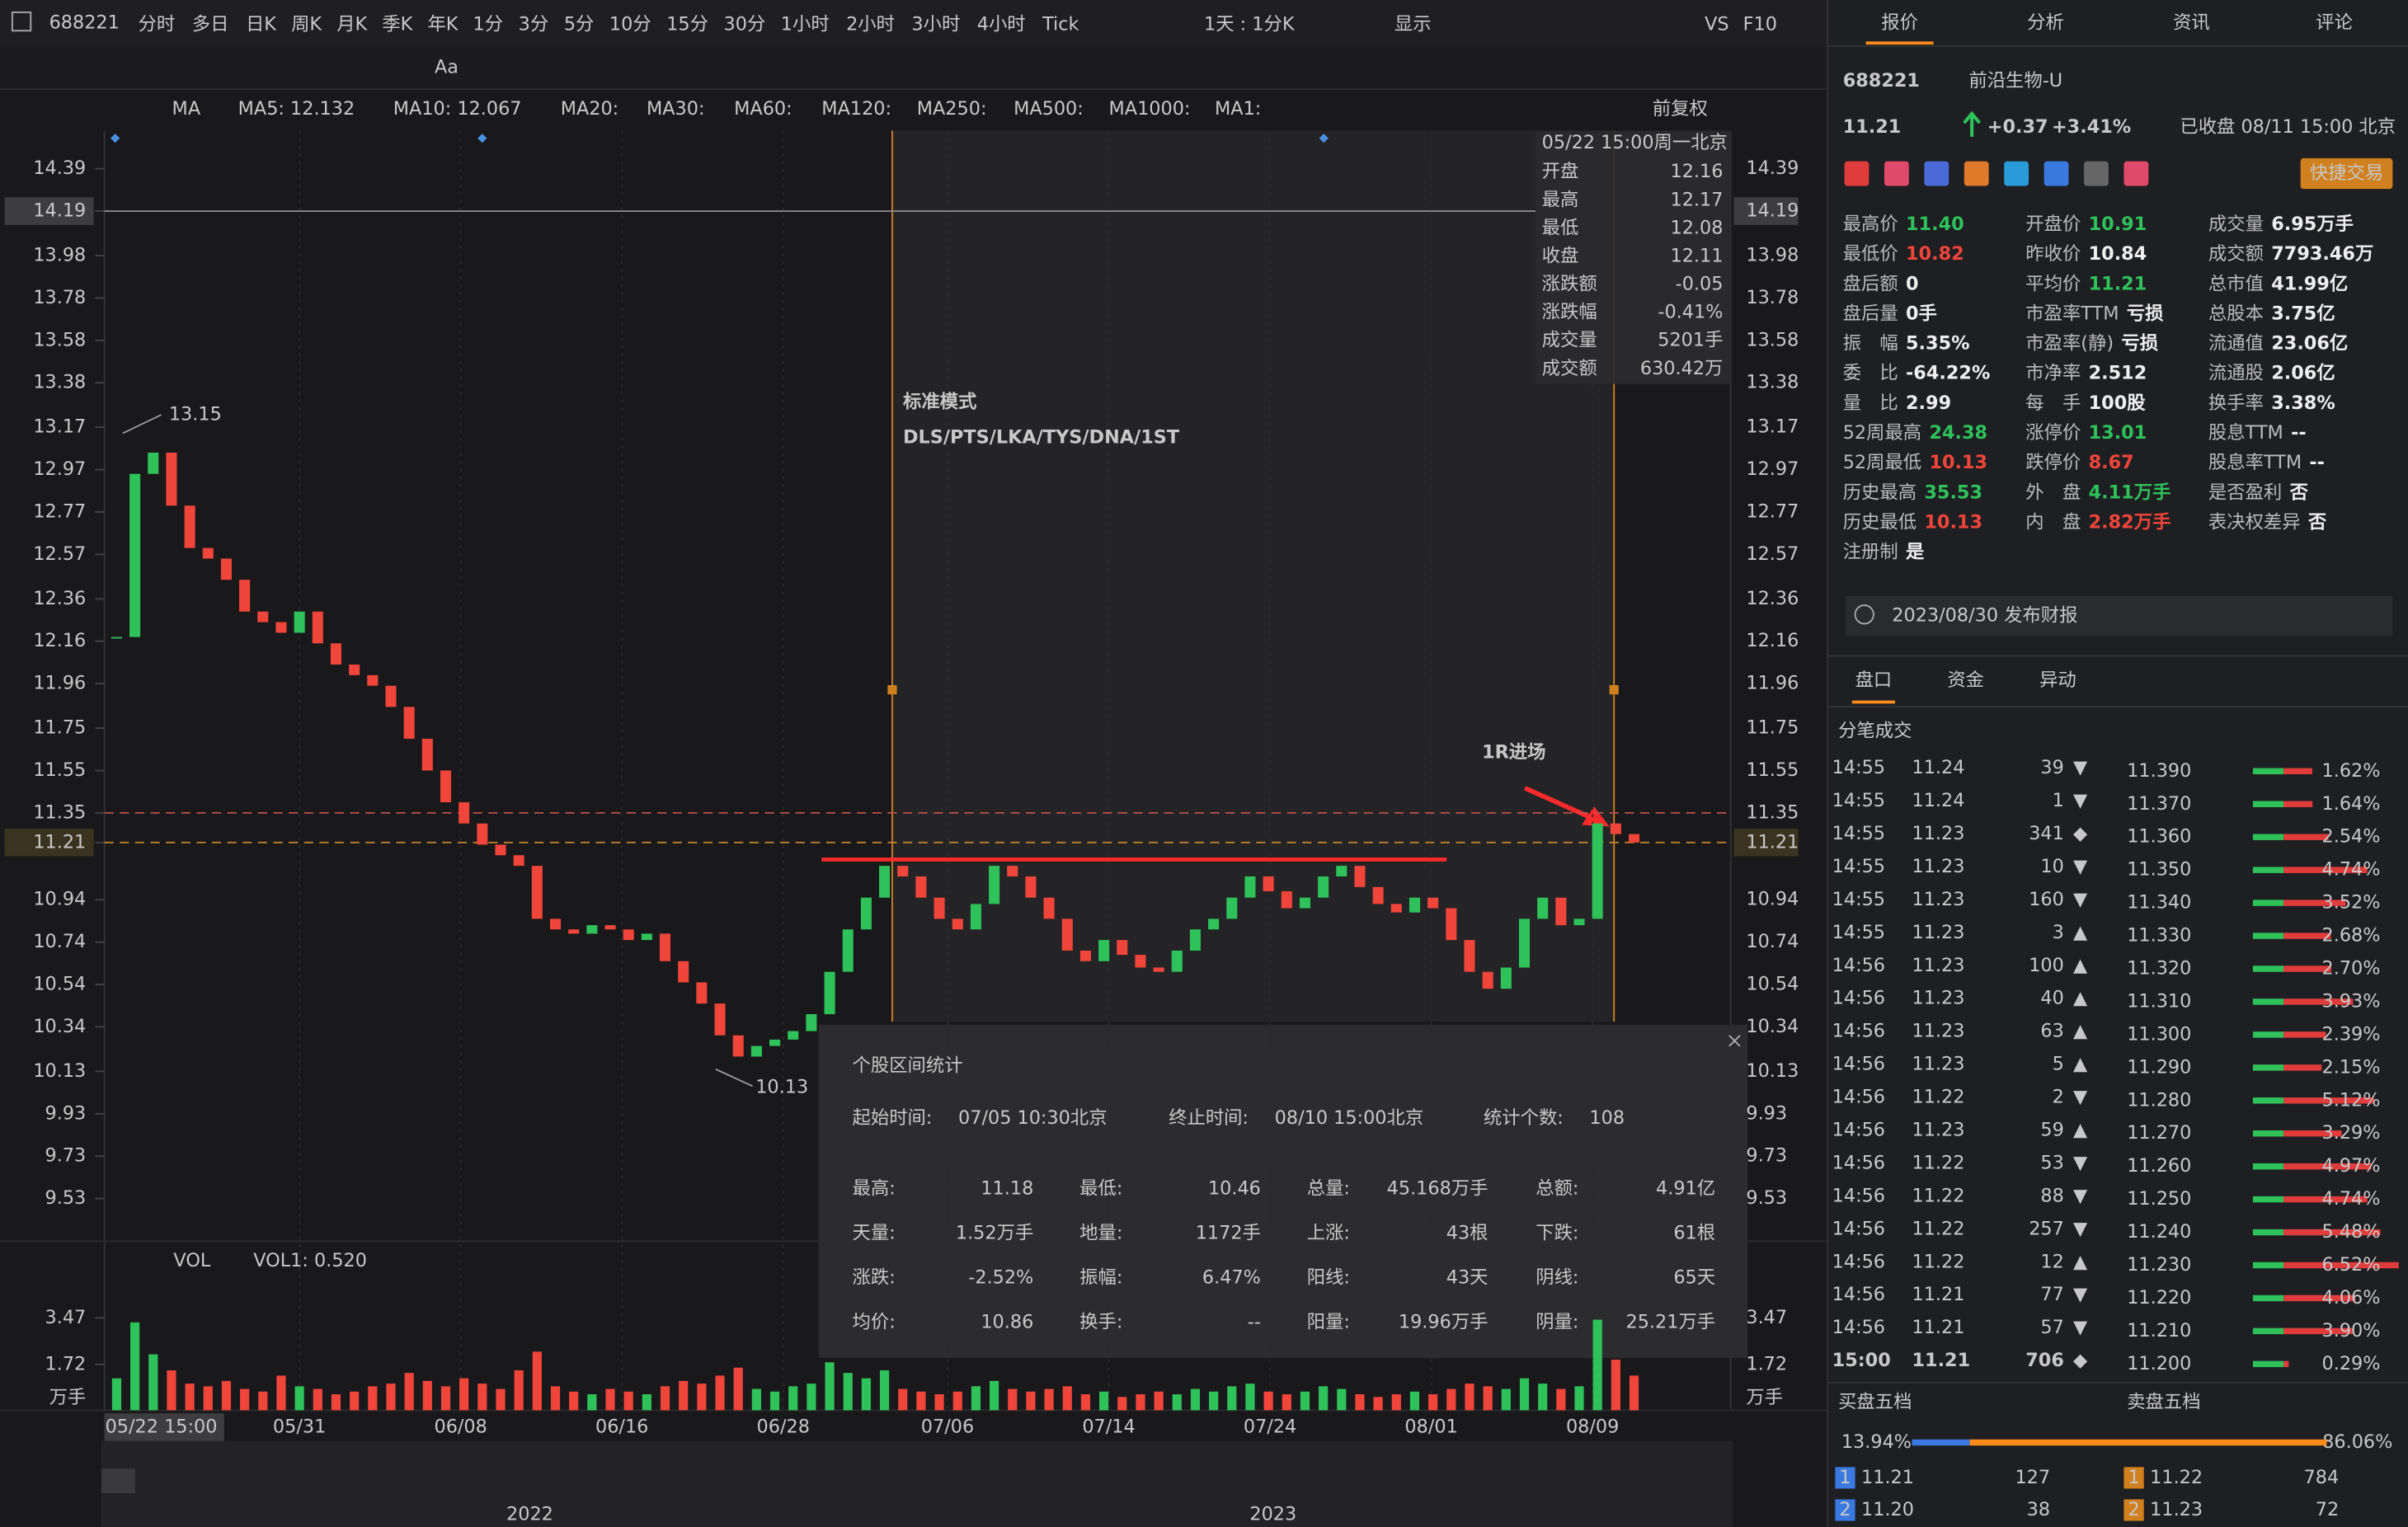  What do you see at coordinates (2159, 1166) in the screenshot?
I see `level-price: 11.260` at bounding box center [2159, 1166].